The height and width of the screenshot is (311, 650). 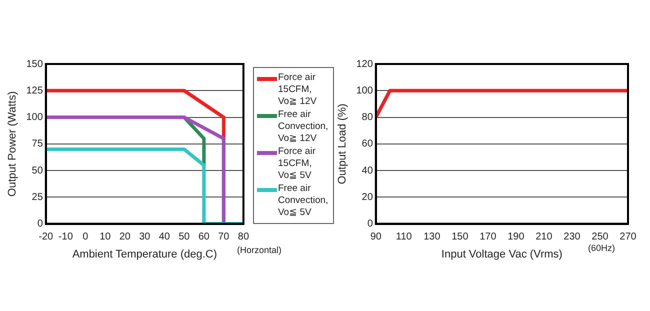 I want to click on x-tick-label: 60, so click(x=204, y=237).